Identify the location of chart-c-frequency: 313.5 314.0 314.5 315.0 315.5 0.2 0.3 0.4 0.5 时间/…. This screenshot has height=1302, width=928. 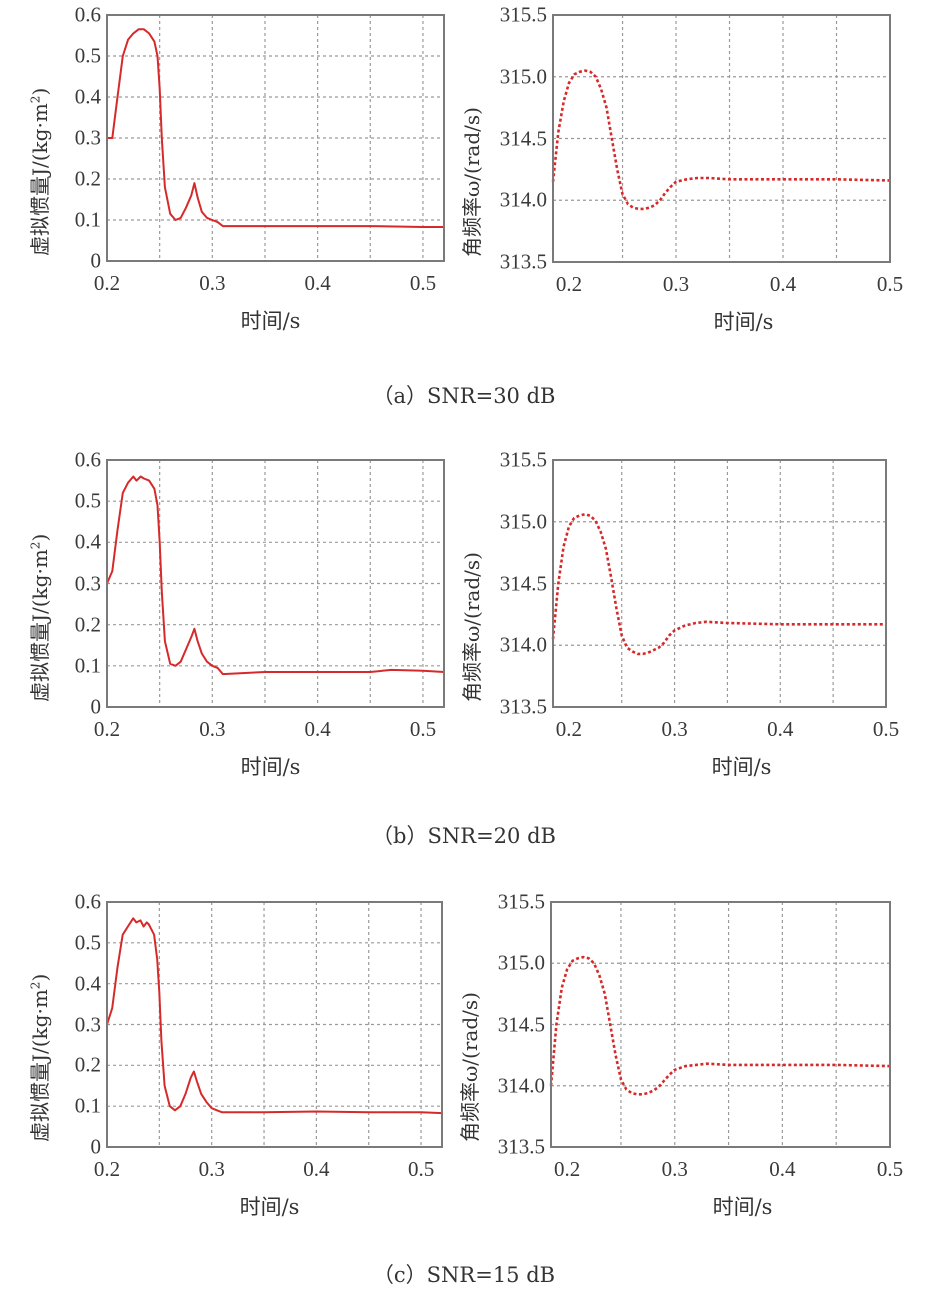
(680, 1055).